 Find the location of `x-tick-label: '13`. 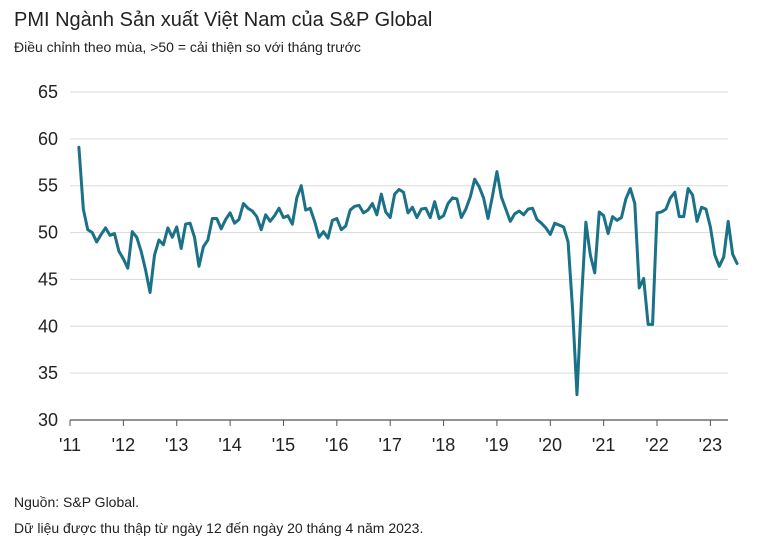

x-tick-label: '13 is located at coordinates (176, 445).